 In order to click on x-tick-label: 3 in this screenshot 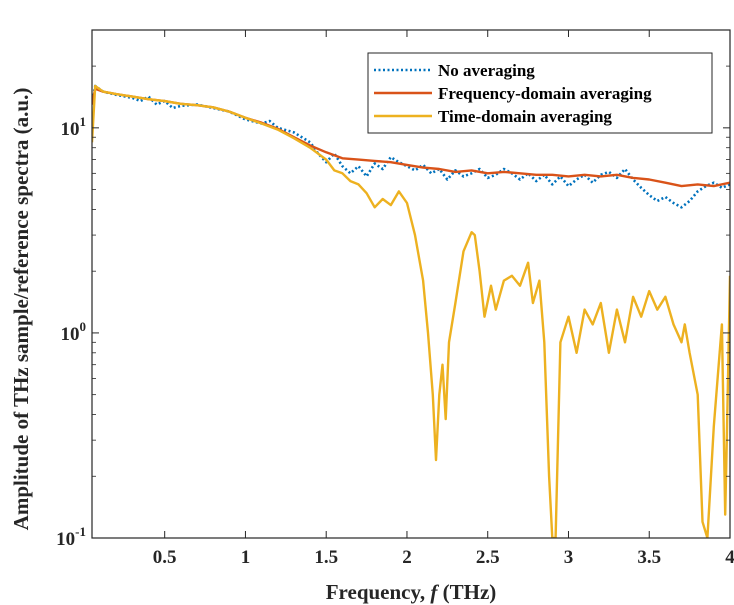, I will do `click(569, 557)`.